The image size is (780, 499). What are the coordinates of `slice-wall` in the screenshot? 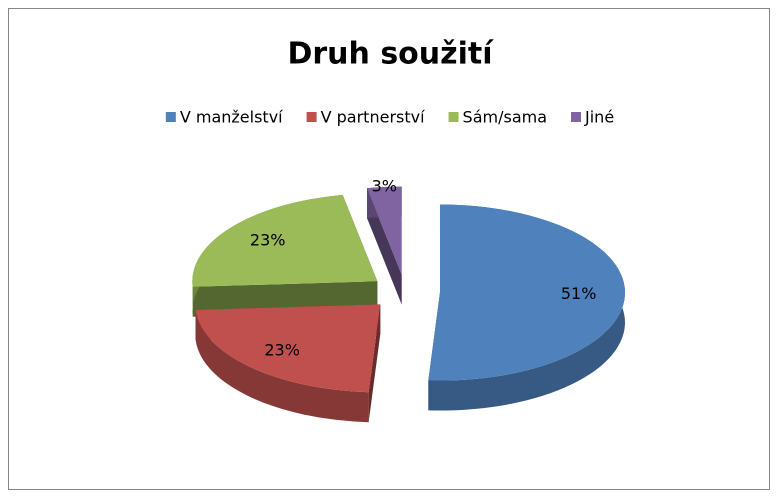 It's located at (282, 366).